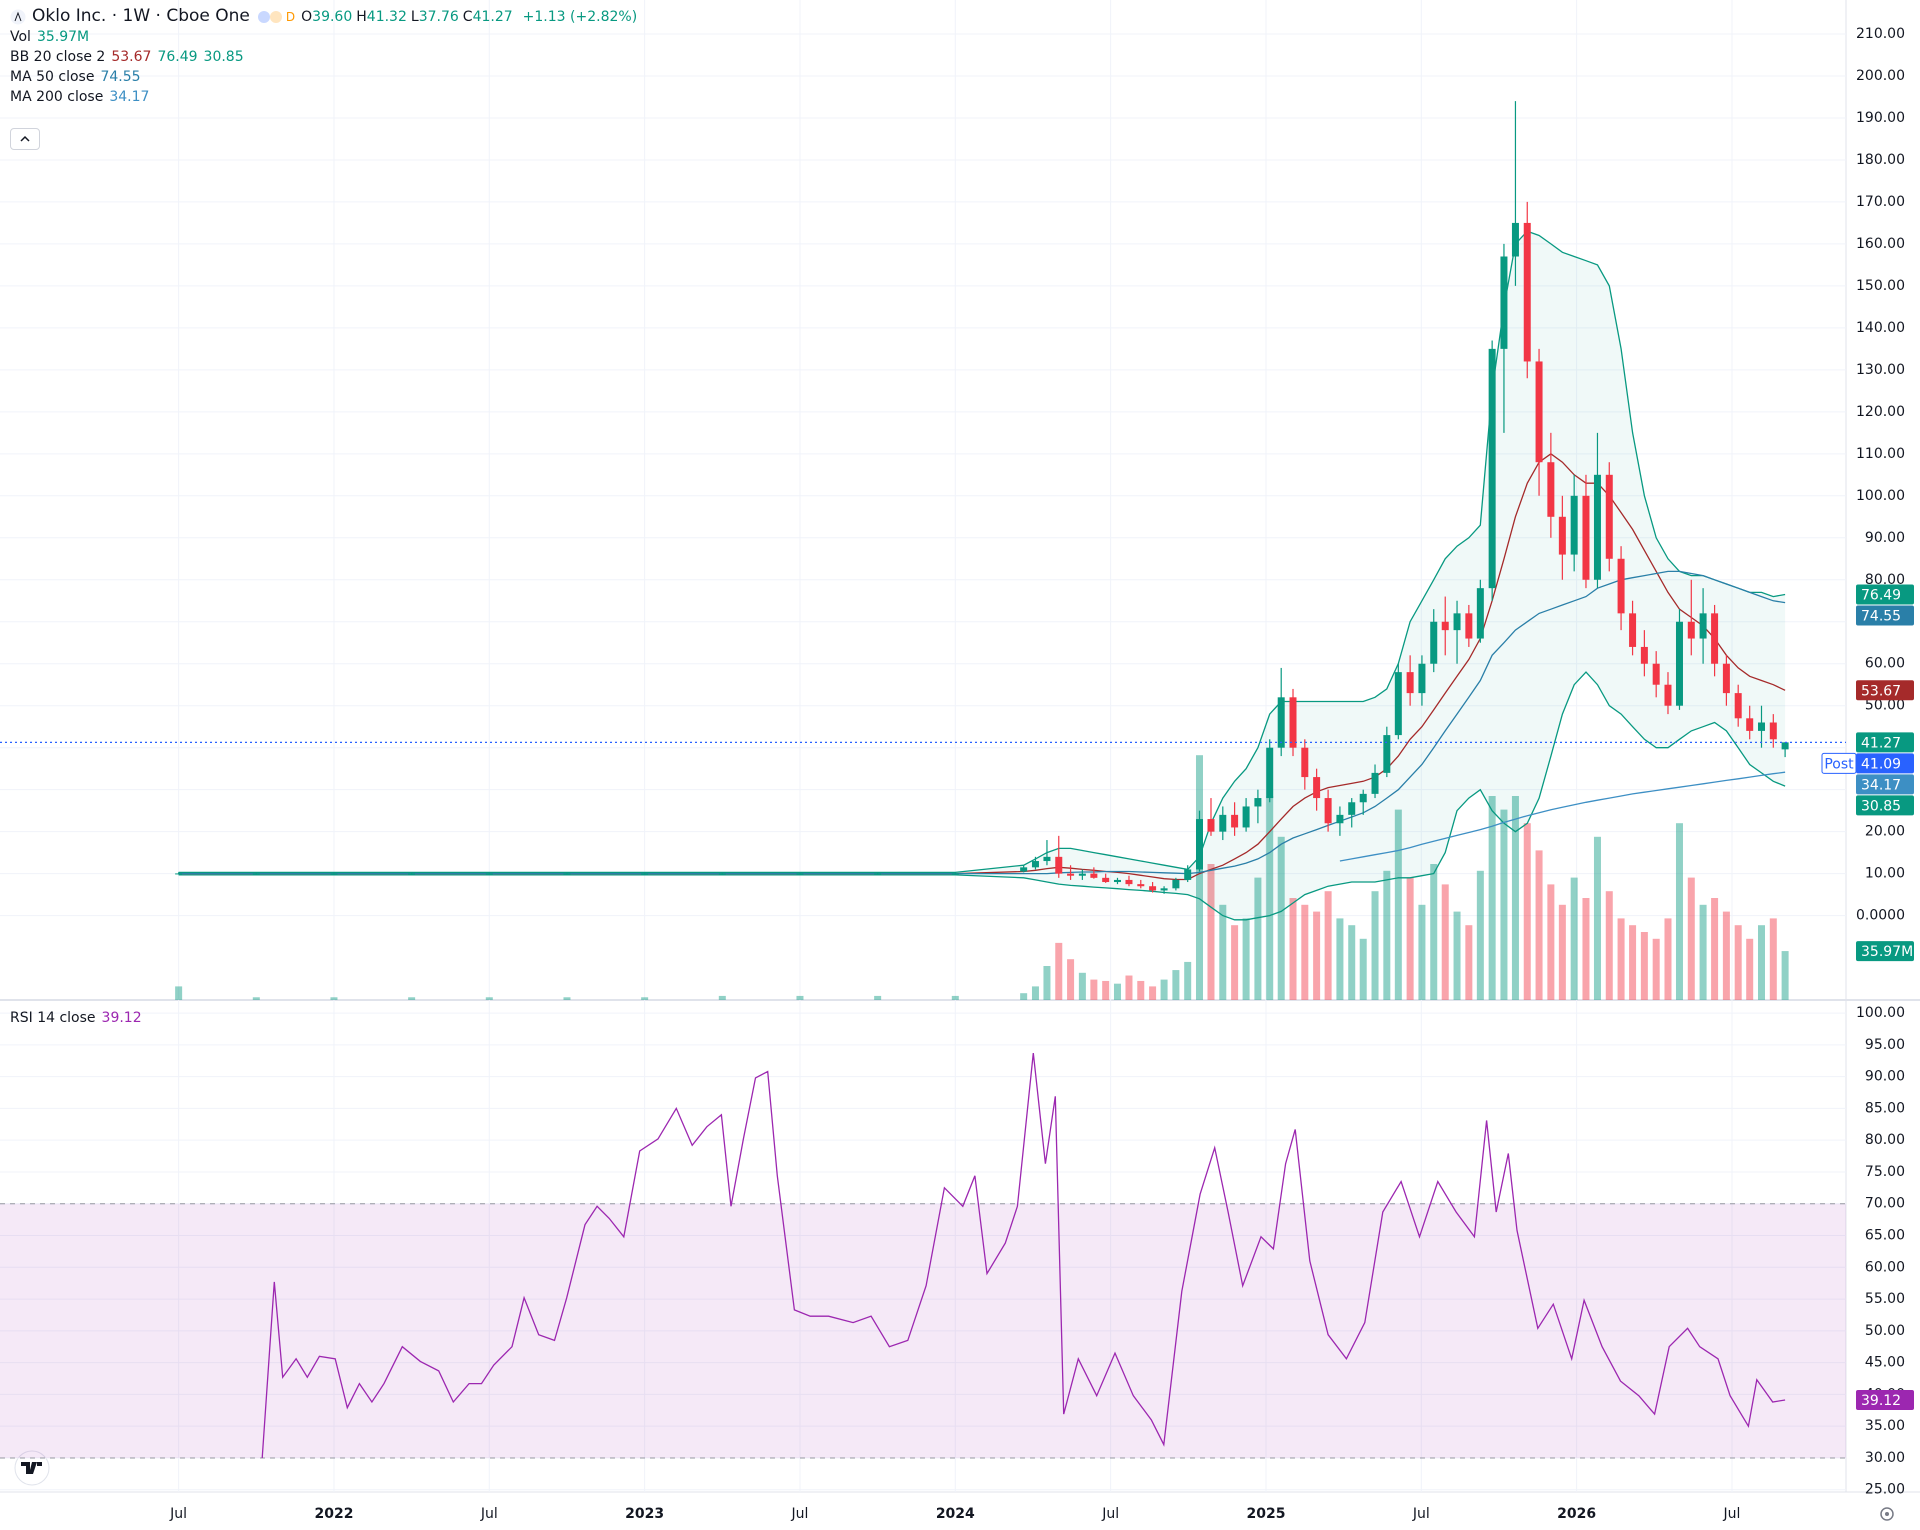 The image size is (1920, 1530). What do you see at coordinates (1887, 1514) in the screenshot?
I see `settings-icon` at bounding box center [1887, 1514].